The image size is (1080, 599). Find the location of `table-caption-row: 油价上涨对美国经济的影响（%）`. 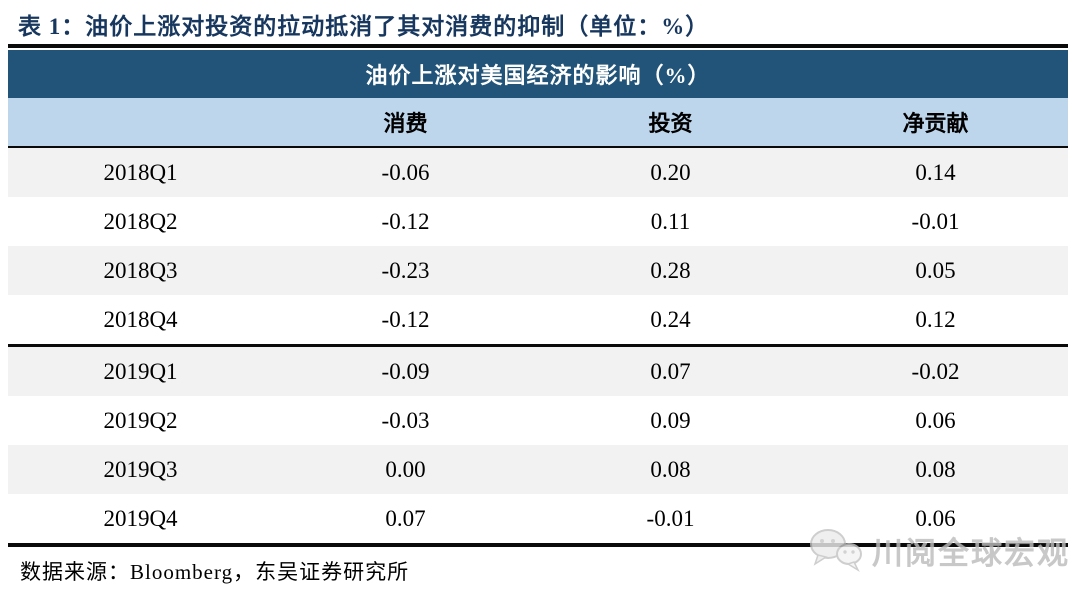

table-caption-row: 油价上涨对美国经济的影响（%） is located at coordinates (538, 74).